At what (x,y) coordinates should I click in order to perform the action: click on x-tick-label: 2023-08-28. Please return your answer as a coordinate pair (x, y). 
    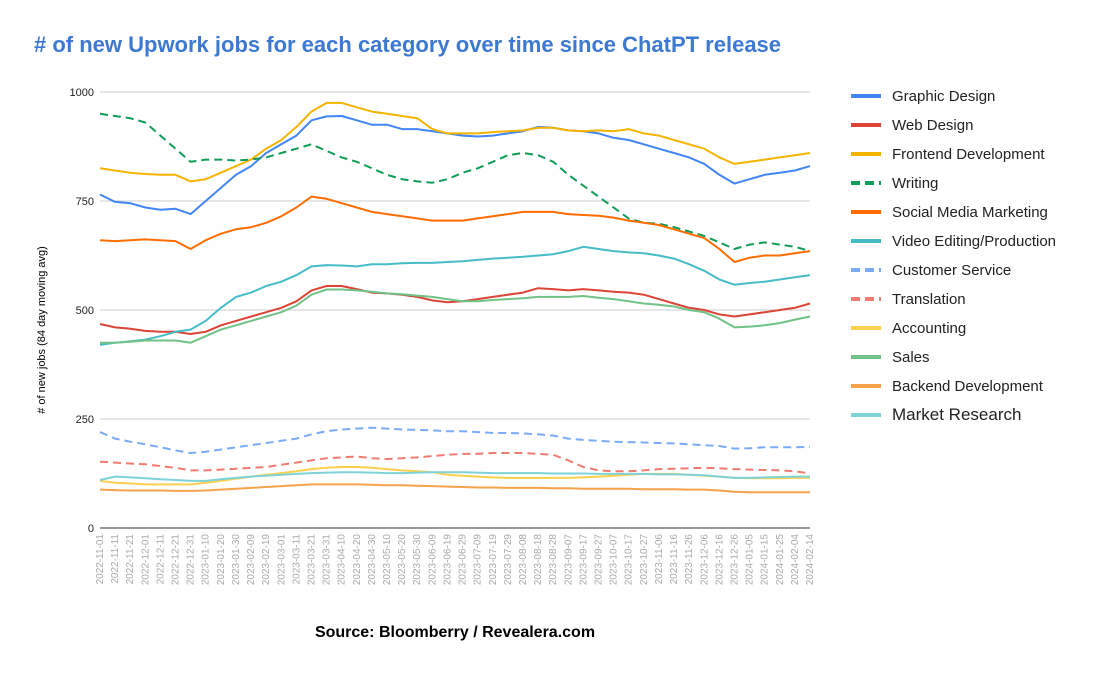
    Looking at the image, I should click on (553, 560).